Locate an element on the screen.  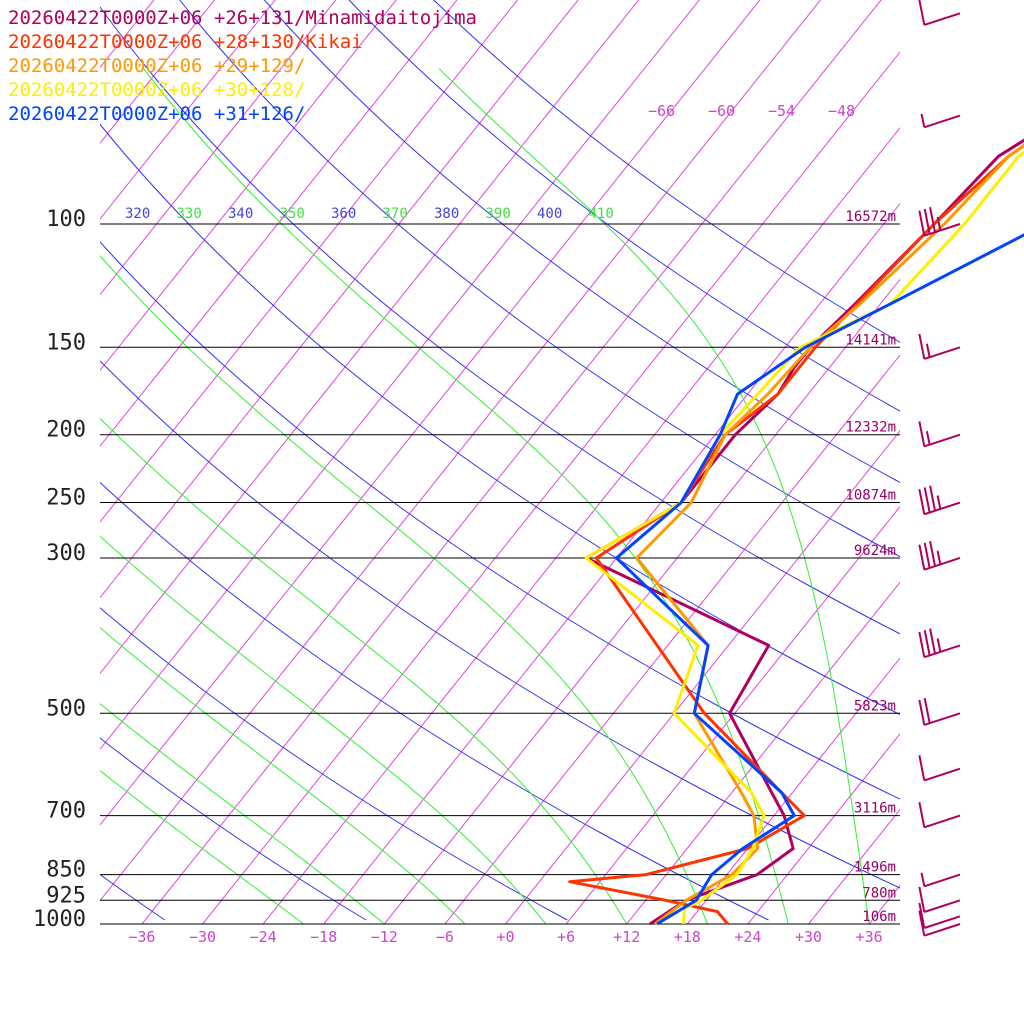
top-temperature-label: −66 is located at coordinates (661, 111).